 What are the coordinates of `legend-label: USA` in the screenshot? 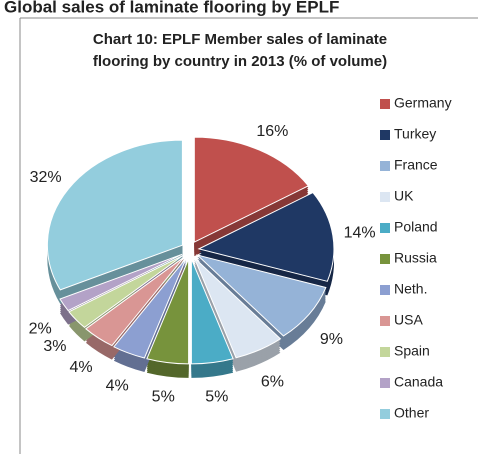 It's located at (408, 320).